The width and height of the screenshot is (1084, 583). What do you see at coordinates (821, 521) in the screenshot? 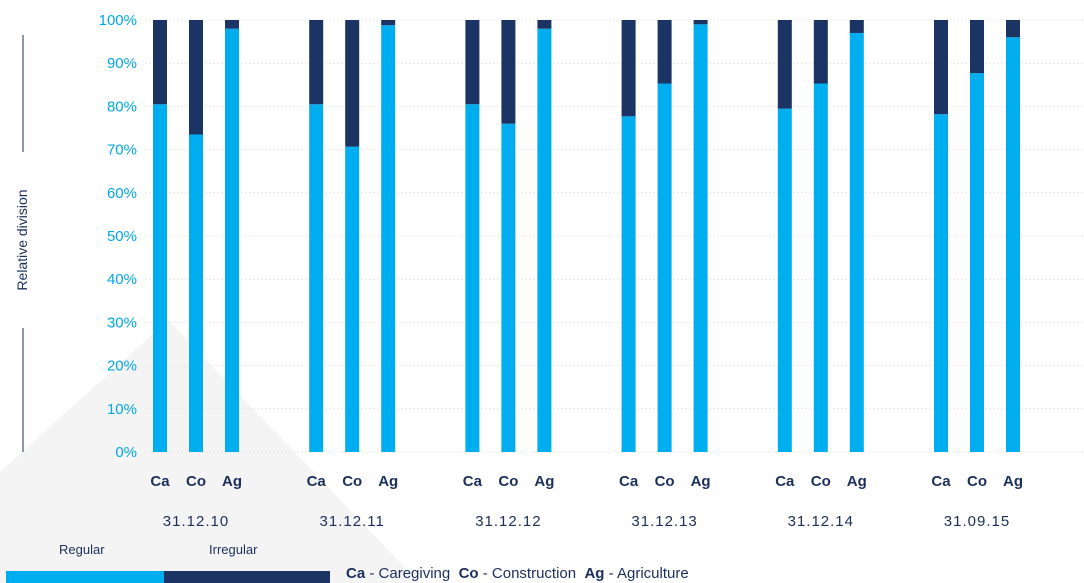
I see `group-label: 31.12.14` at bounding box center [821, 521].